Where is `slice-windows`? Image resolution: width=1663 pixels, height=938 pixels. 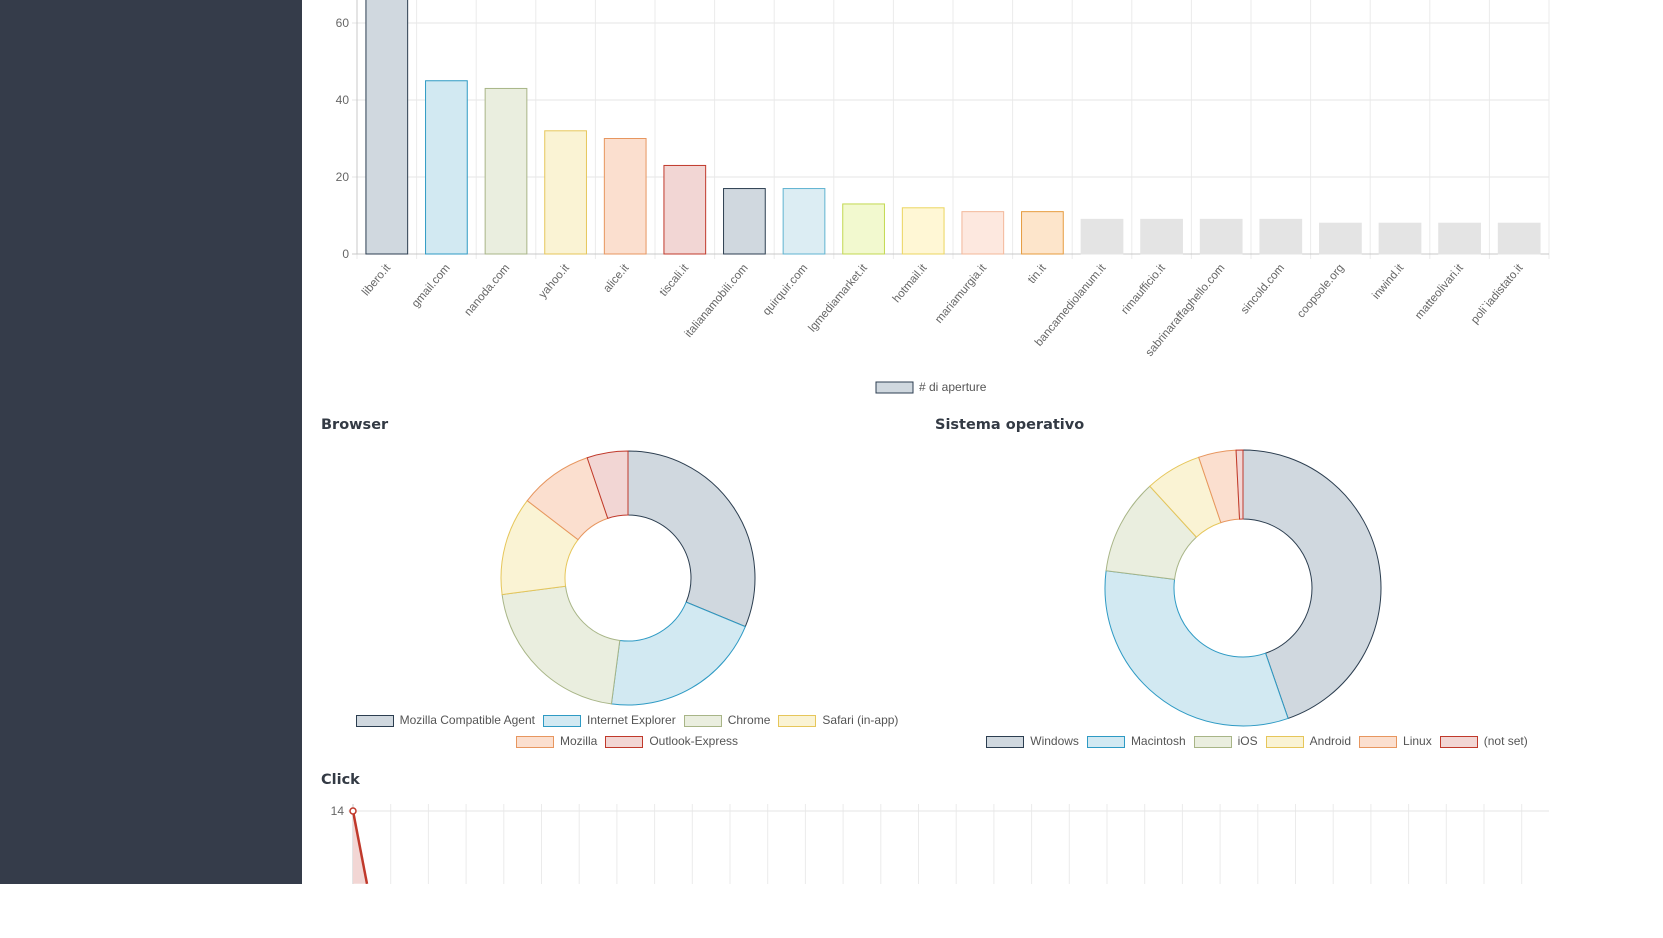 slice-windows is located at coordinates (1312, 584).